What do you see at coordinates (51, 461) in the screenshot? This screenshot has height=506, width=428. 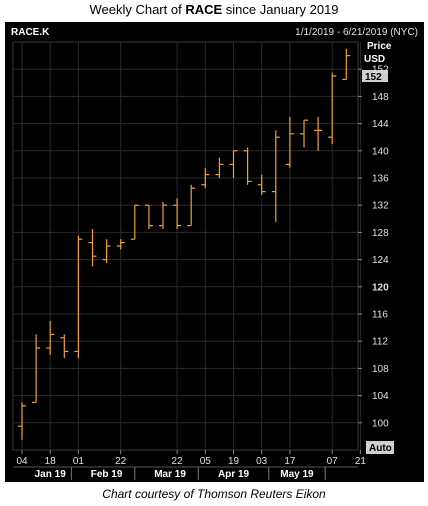 I see `x-tick-label: 18` at bounding box center [51, 461].